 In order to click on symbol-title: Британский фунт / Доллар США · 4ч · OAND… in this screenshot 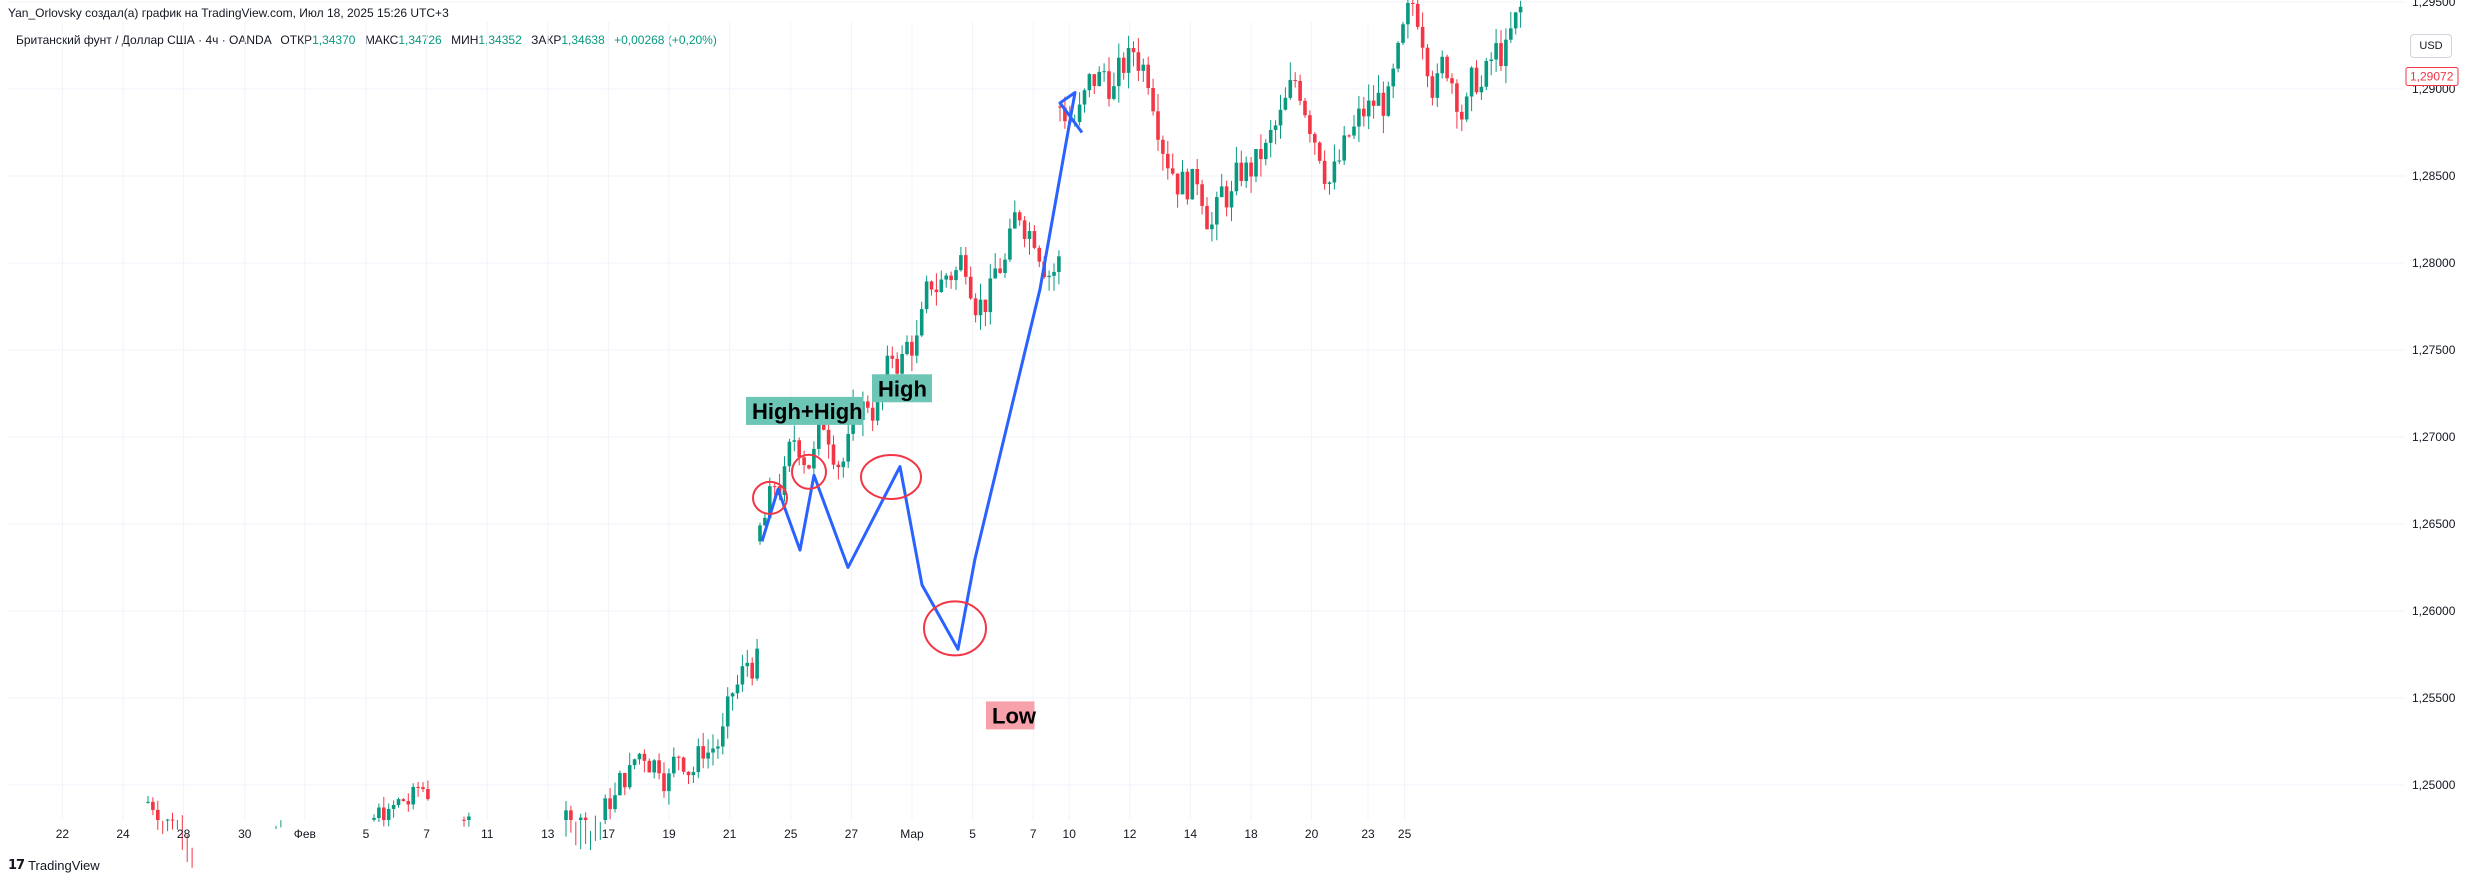, I will do `click(144, 40)`.